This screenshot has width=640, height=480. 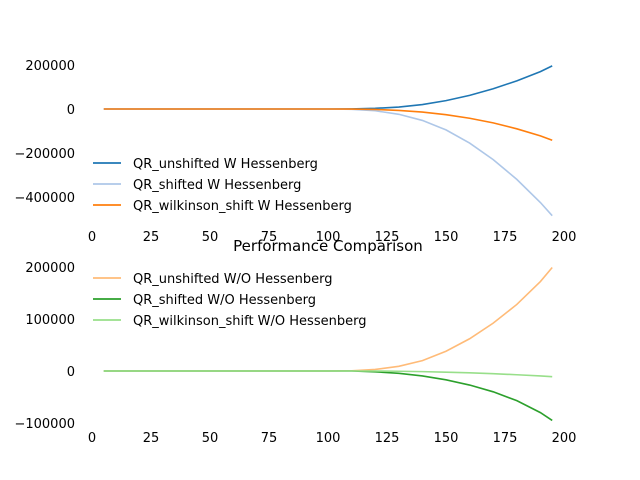 I want to click on y-tick-label: −200000, so click(x=44, y=154).